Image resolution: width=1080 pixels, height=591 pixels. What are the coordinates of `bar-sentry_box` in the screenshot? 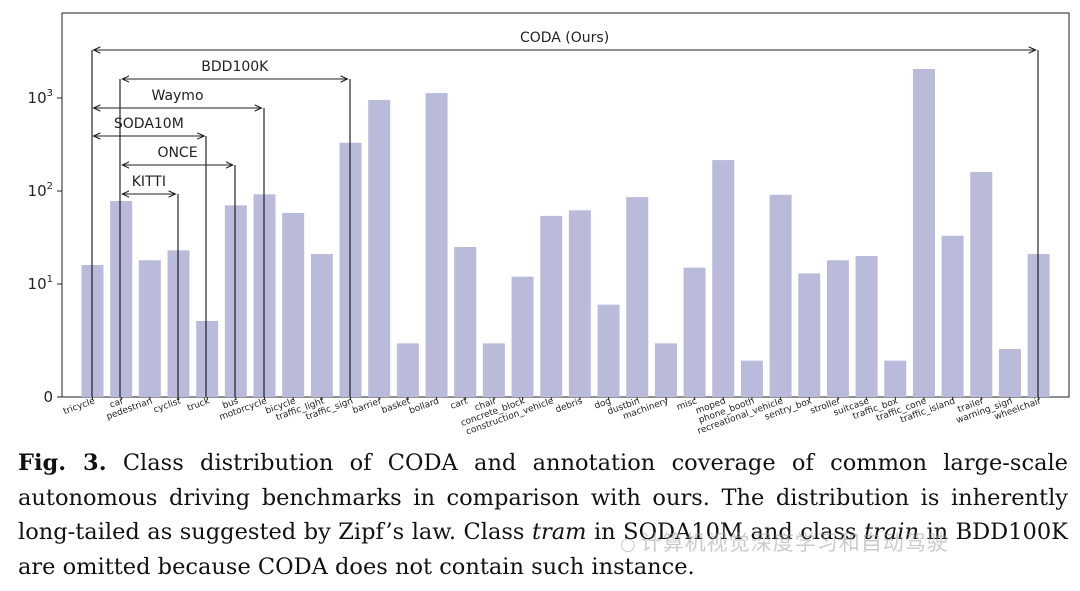 It's located at (809, 335).